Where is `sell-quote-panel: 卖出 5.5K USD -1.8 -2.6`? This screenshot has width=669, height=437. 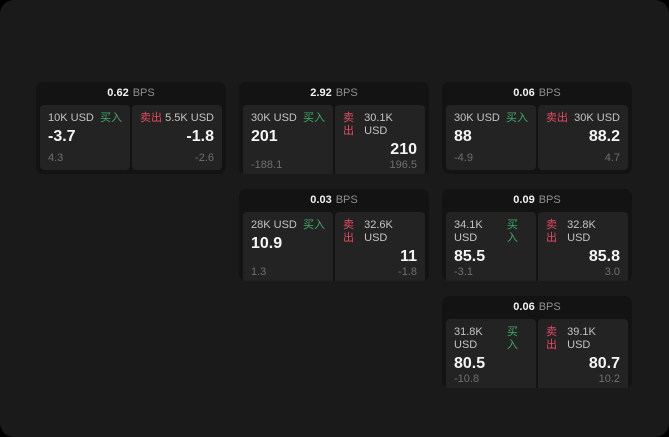
sell-quote-panel: 卖出 5.5K USD -1.8 -2.6 is located at coordinates (177, 137).